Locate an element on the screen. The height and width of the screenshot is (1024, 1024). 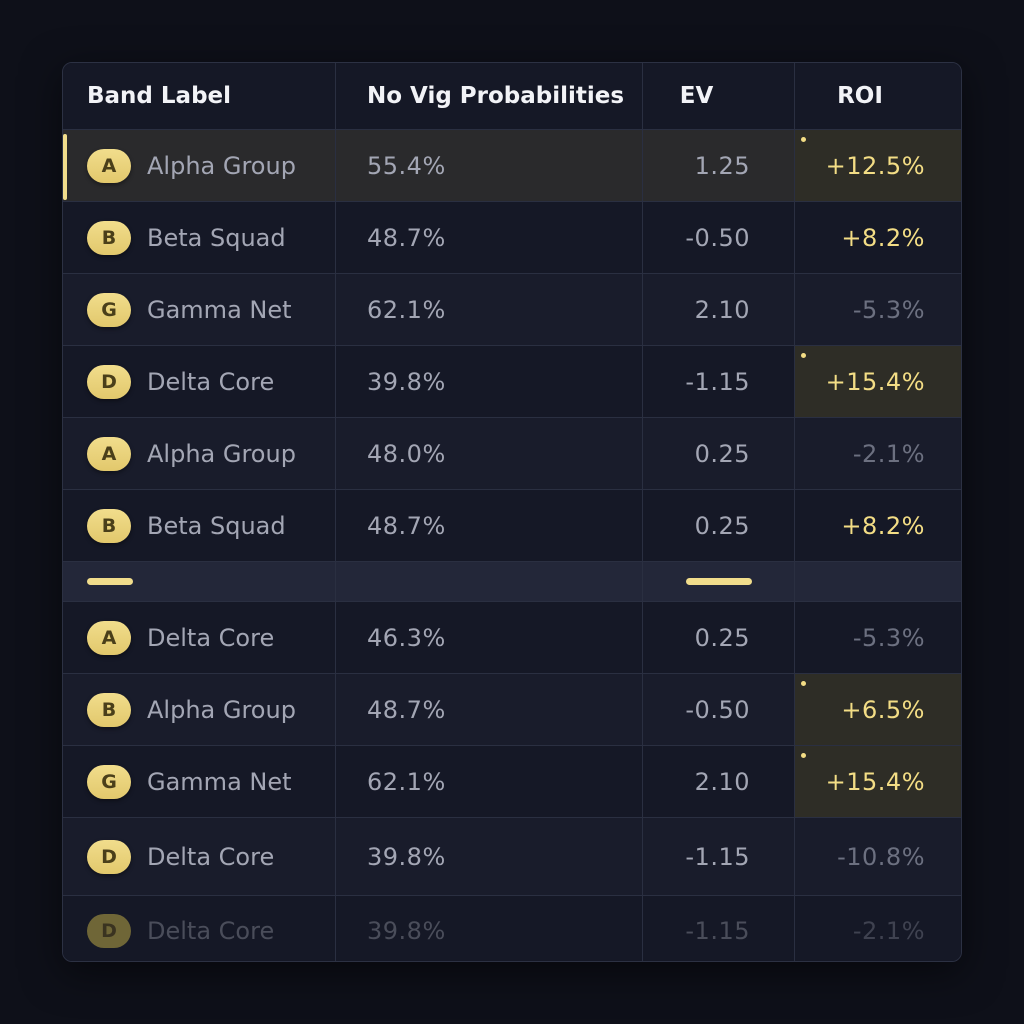
table-row: G Gamma Net 62.1% 2.10 -5.3% is located at coordinates (512, 310).